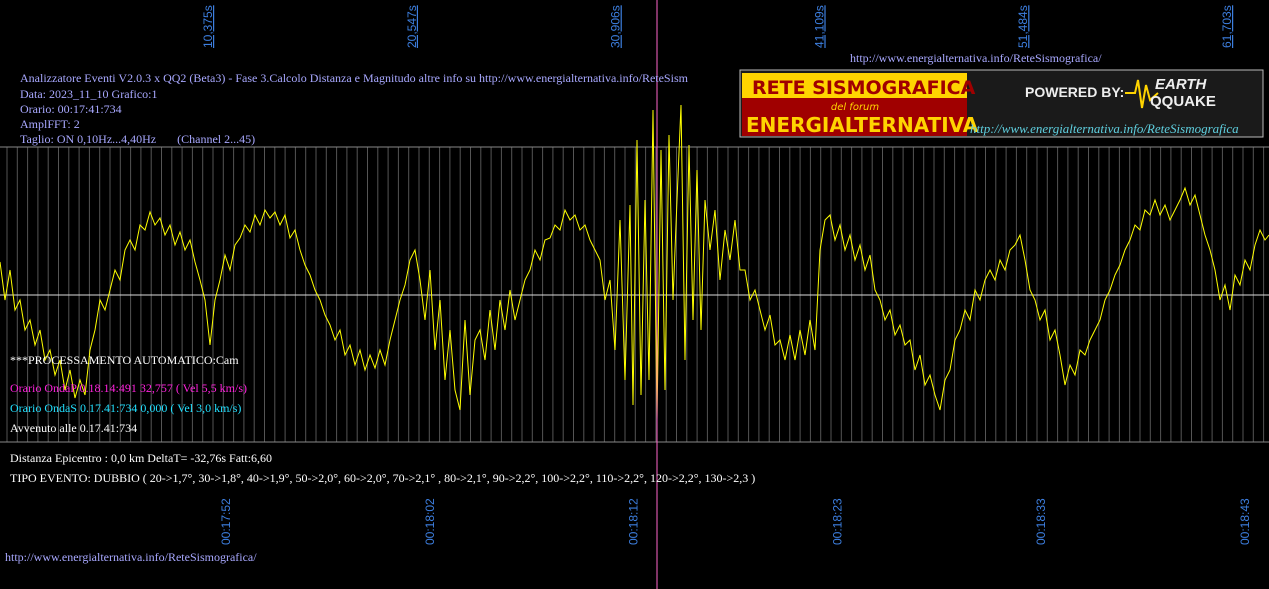  What do you see at coordinates (124, 360) in the screenshot?
I see `processing-title: ***PROCESSAMENTO AUTOMATICO:Cam` at bounding box center [124, 360].